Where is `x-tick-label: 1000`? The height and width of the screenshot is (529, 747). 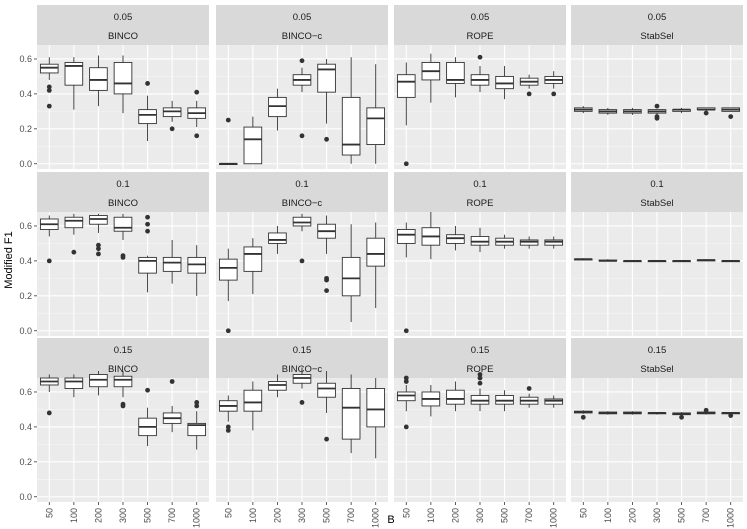
x-tick-label: 1000 is located at coordinates (554, 518).